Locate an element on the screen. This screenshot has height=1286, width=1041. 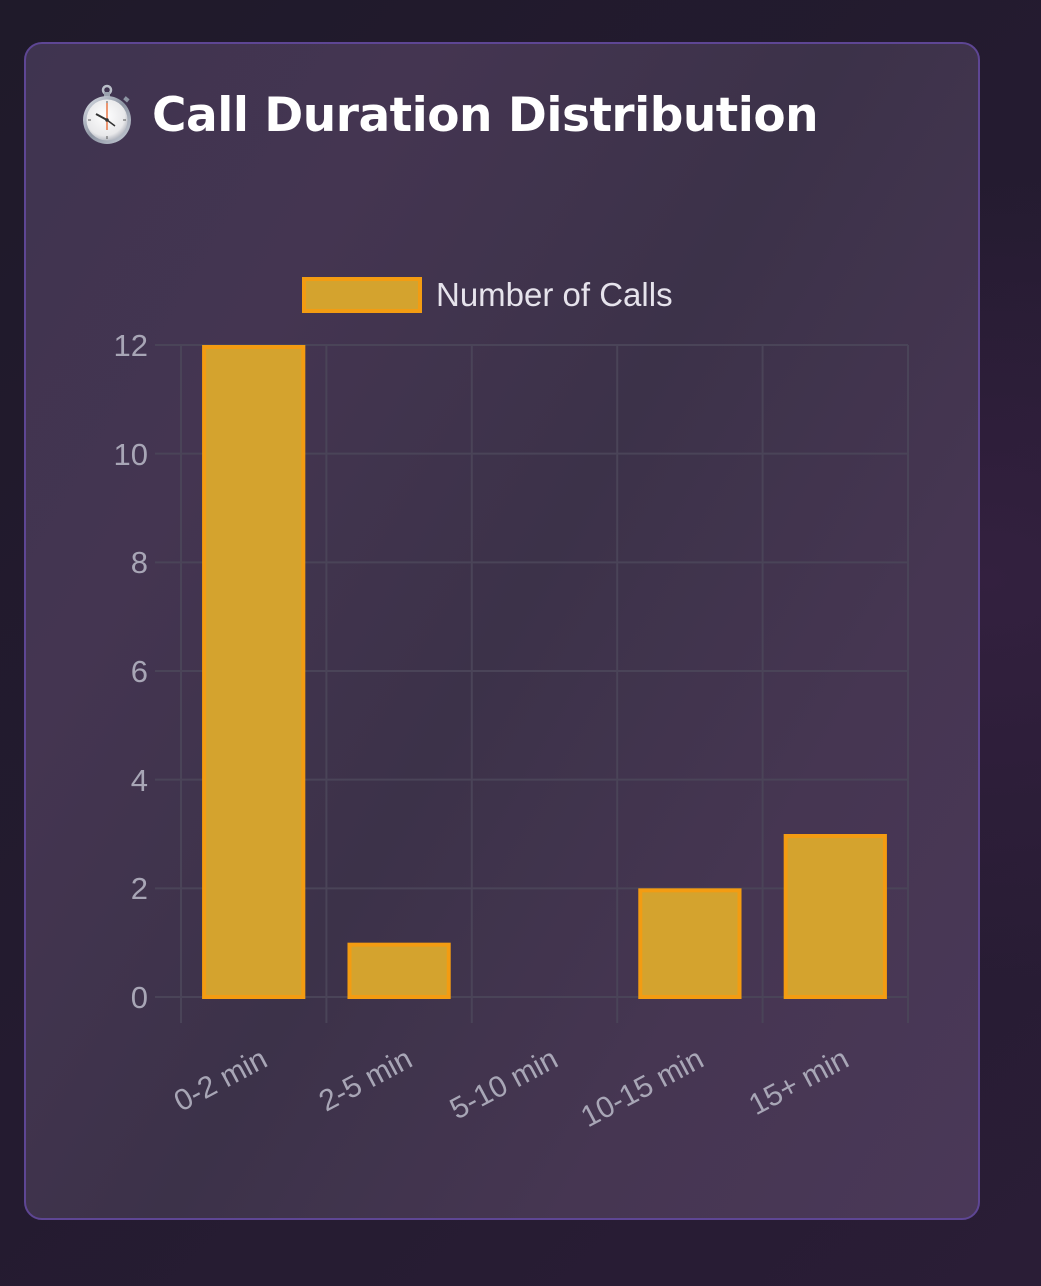
chart-title: Call Duration Distribution is located at coordinates (485, 115).